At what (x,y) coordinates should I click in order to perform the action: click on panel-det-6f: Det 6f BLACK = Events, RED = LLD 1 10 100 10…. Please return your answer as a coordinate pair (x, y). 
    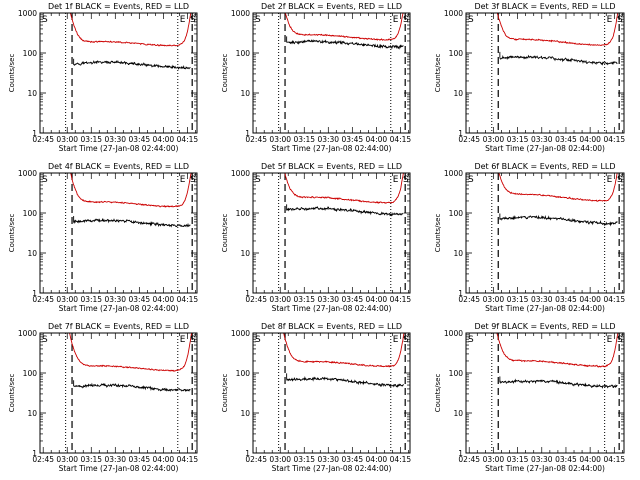
    Looking at the image, I should click on (529, 237).